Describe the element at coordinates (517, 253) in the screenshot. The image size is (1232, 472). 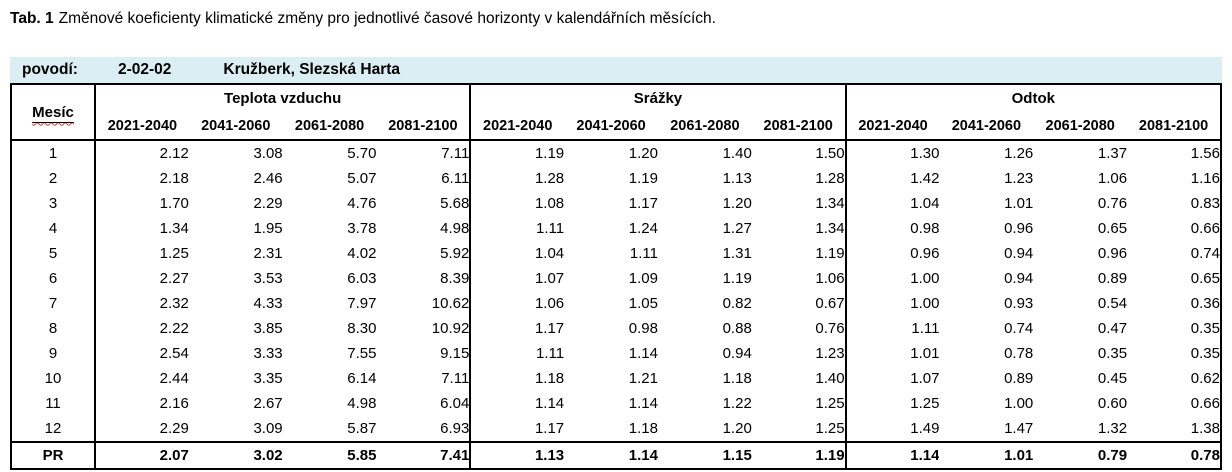
I see `data-cell: 1.04` at that location.